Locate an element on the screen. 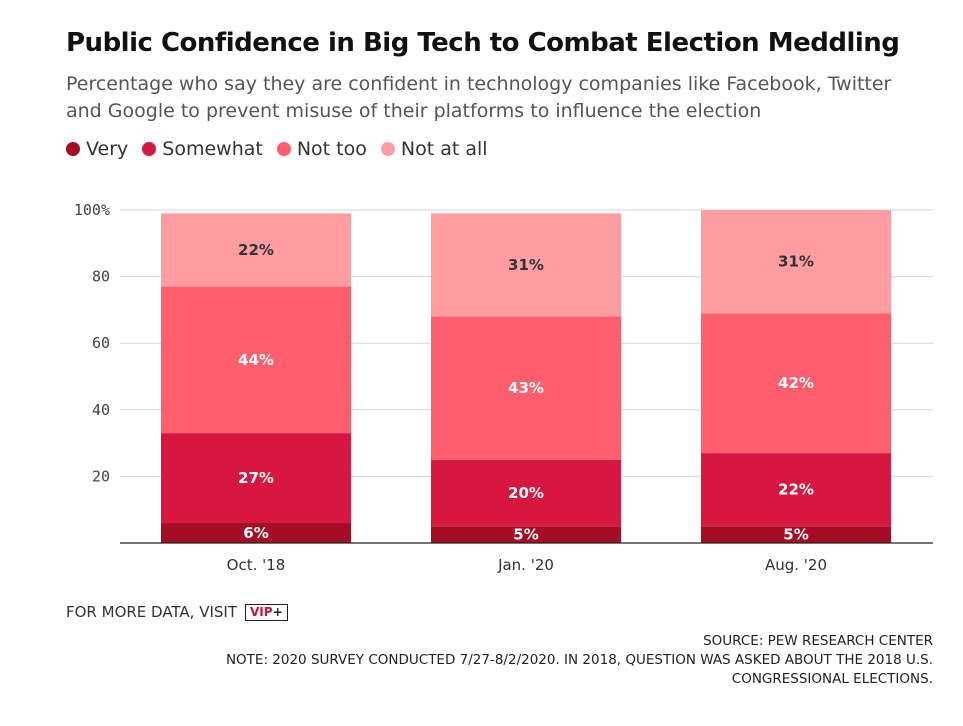  source-text: SOURCE: PEW RESEARCH CENTER is located at coordinates (818, 641).